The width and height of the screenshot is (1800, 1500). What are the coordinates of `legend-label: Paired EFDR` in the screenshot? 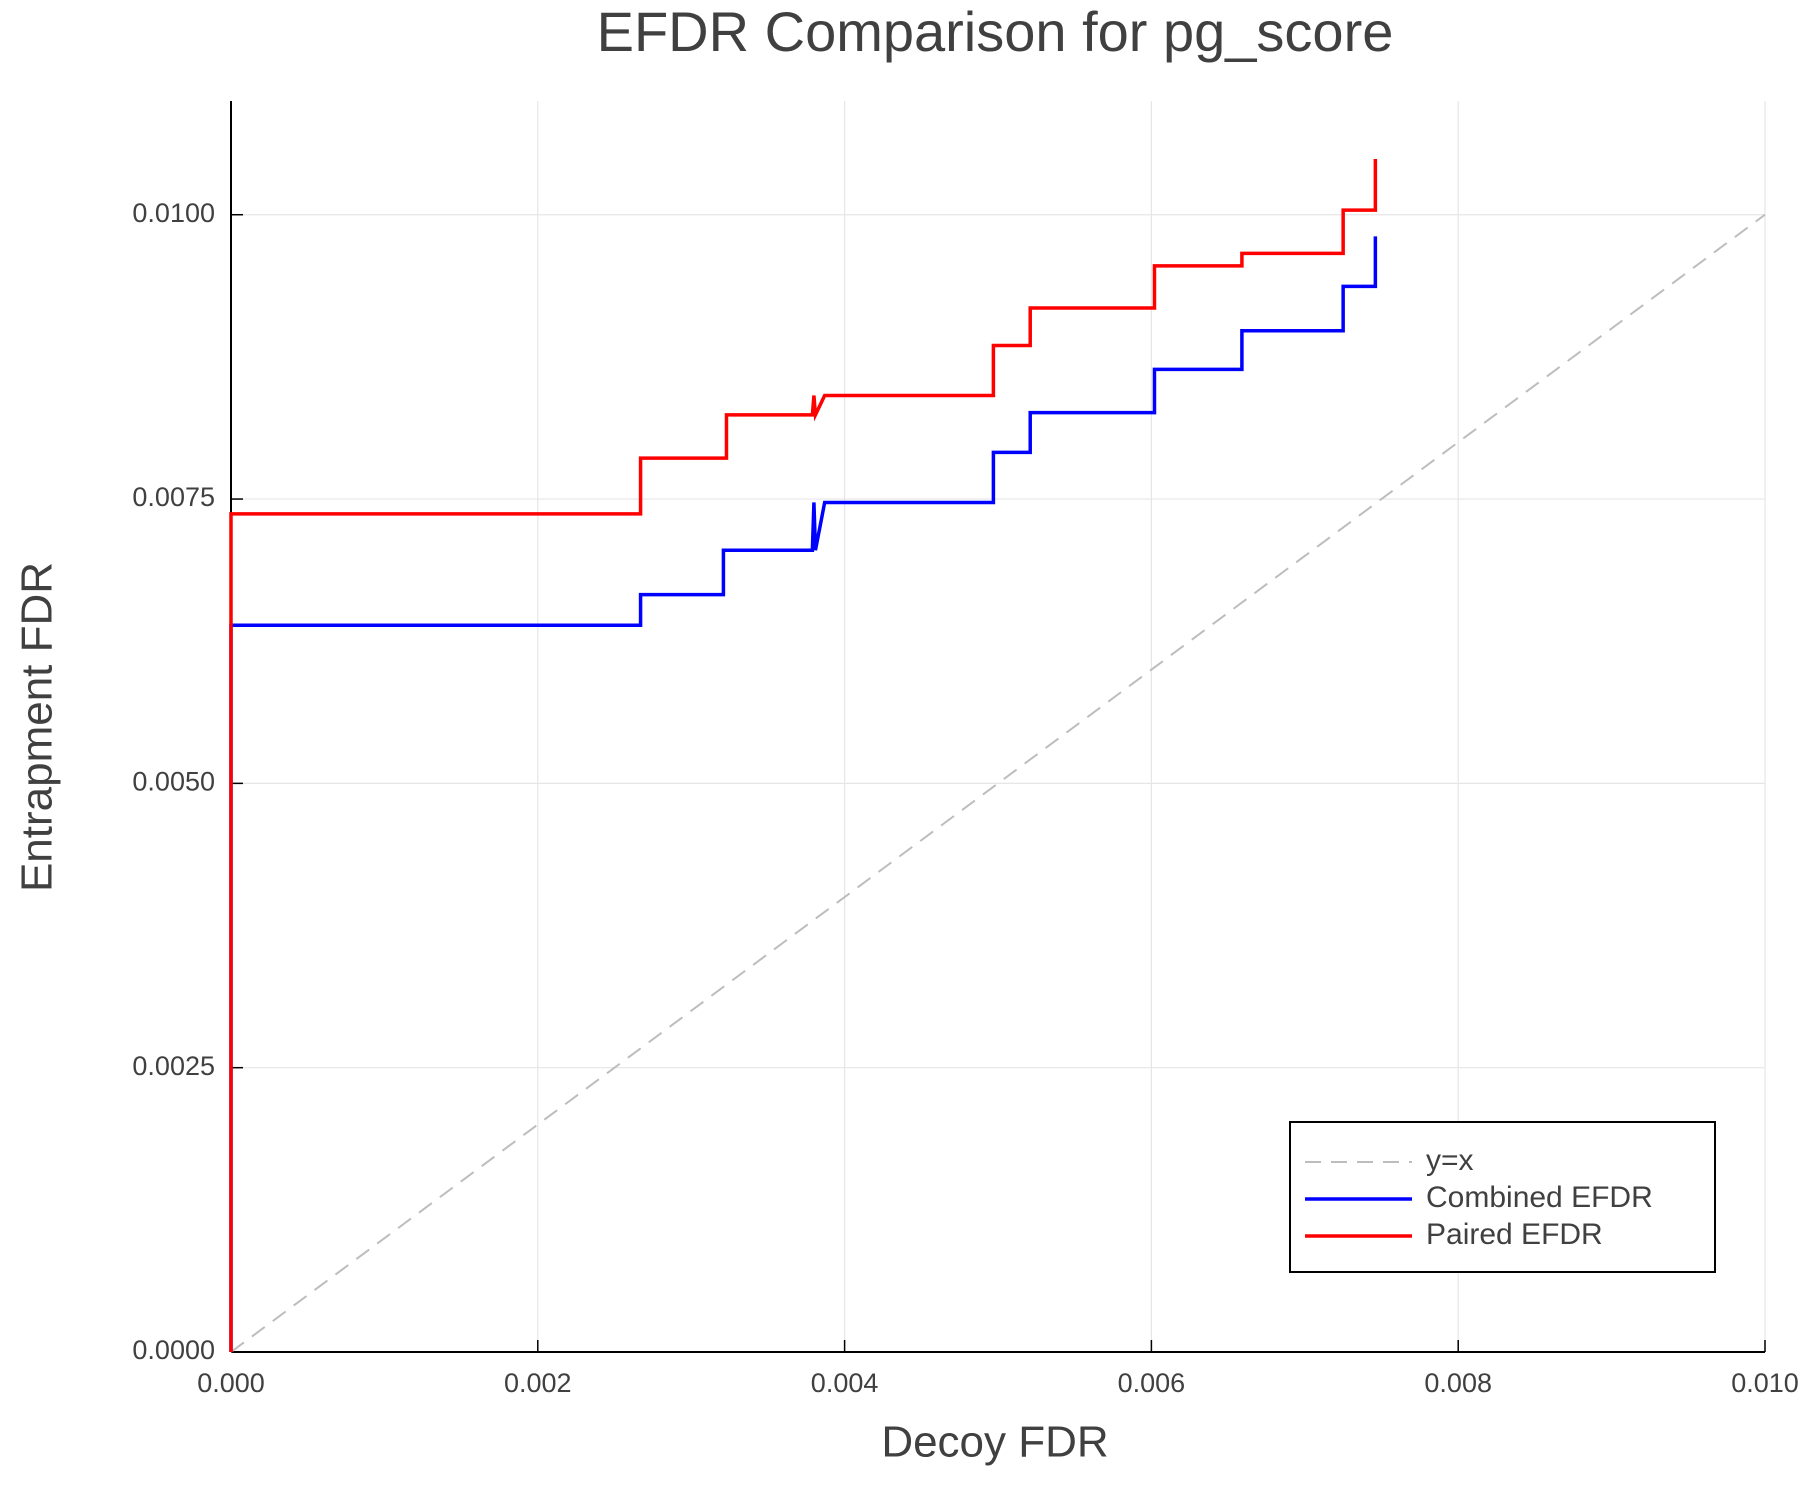 It's located at (1514, 1234).